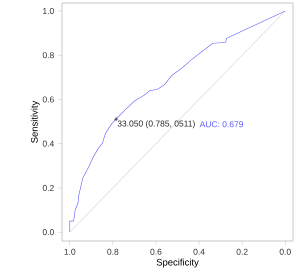 The height and width of the screenshot is (275, 300). What do you see at coordinates (156, 124) in the screenshot?
I see `annotation: 33.050 (0.785, 0511)` at bounding box center [156, 124].